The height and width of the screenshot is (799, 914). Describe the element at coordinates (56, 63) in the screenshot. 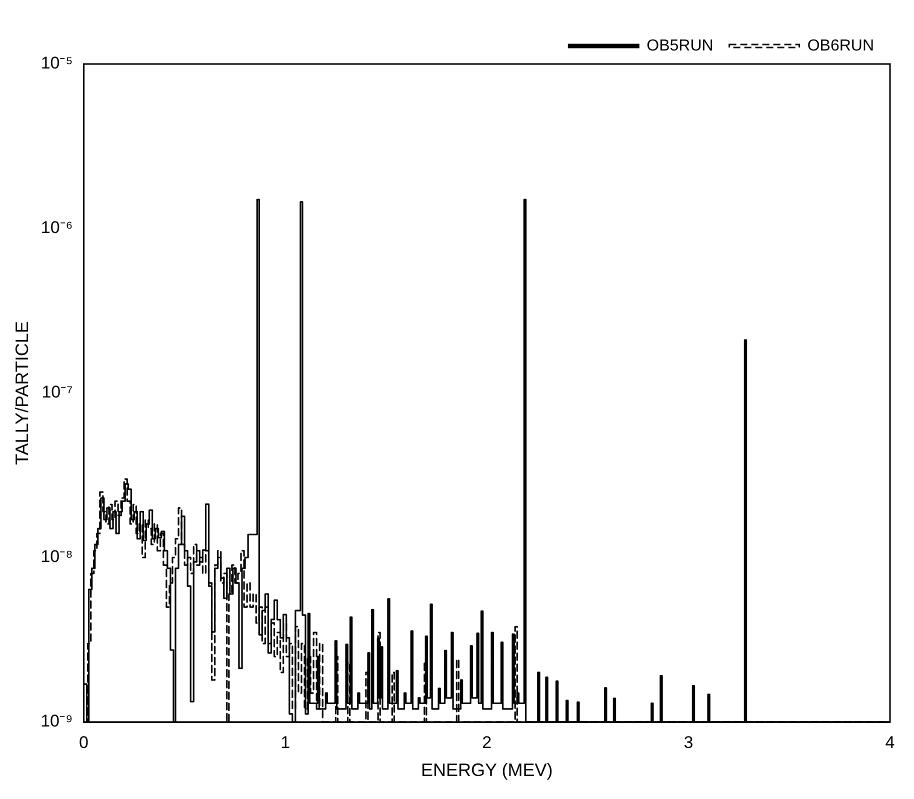

I see `y-tick-label: 10⁻⁵` at that location.